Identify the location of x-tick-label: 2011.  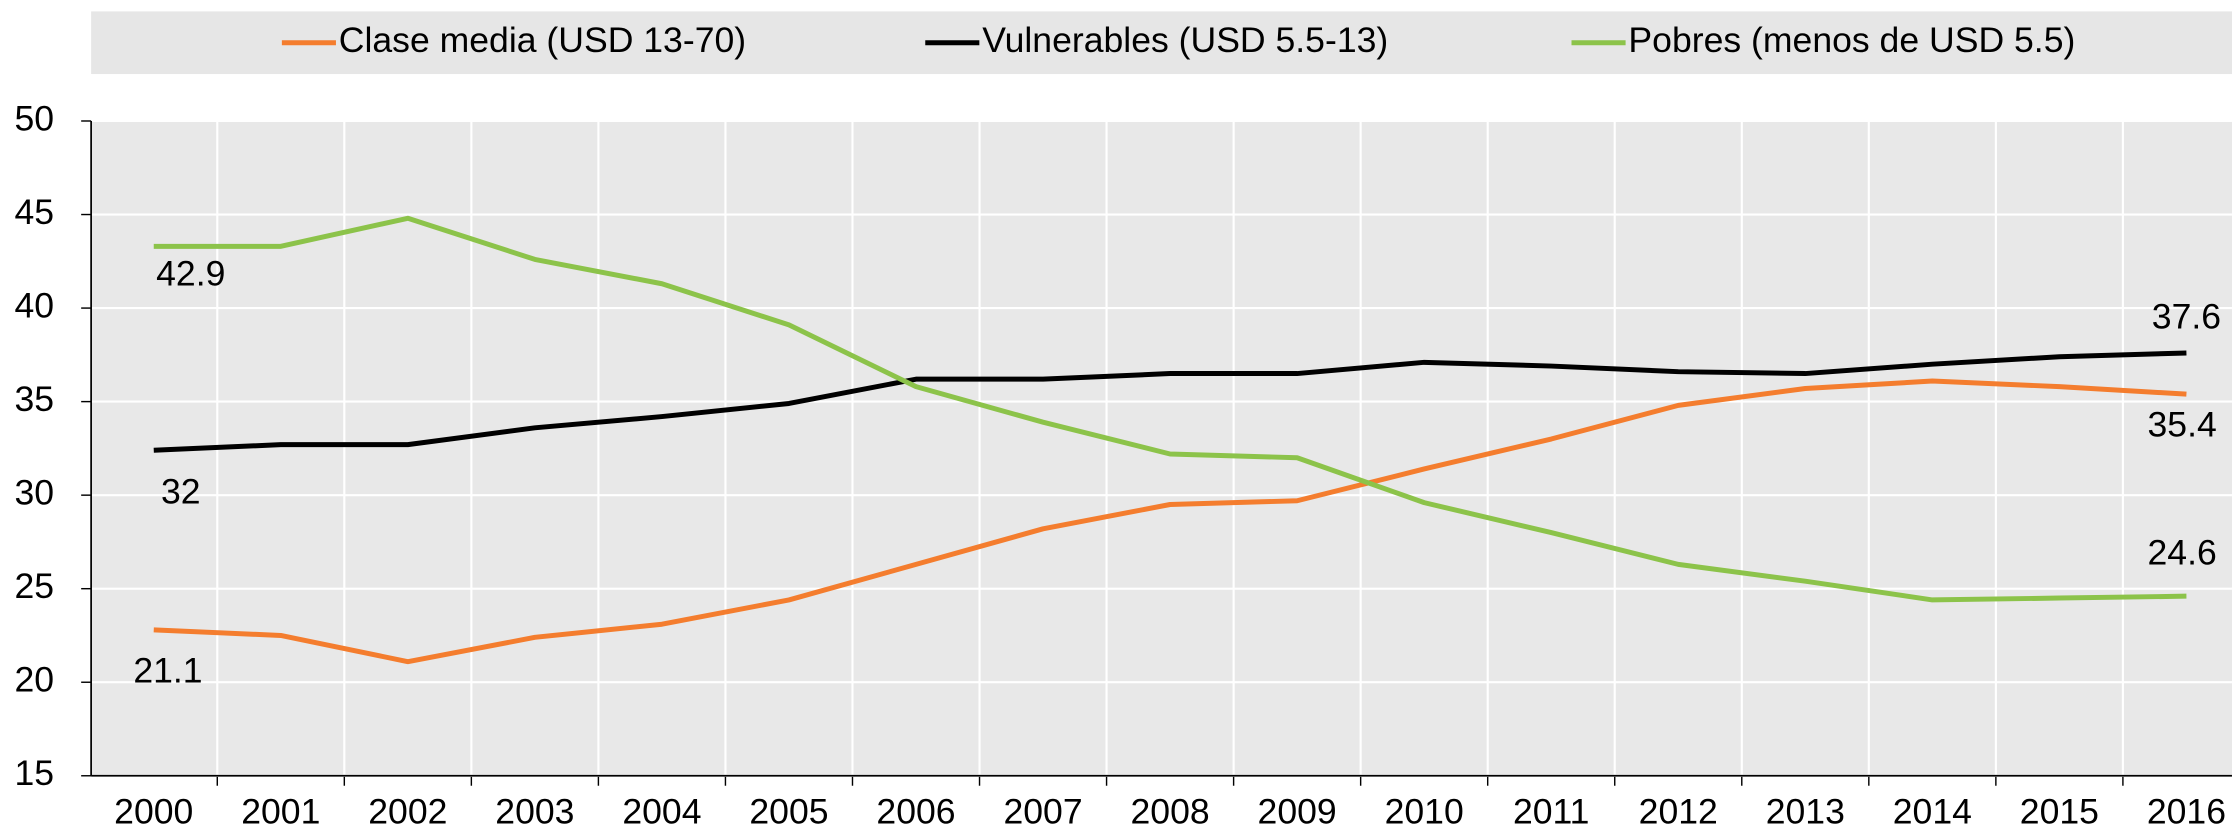
(1551, 812).